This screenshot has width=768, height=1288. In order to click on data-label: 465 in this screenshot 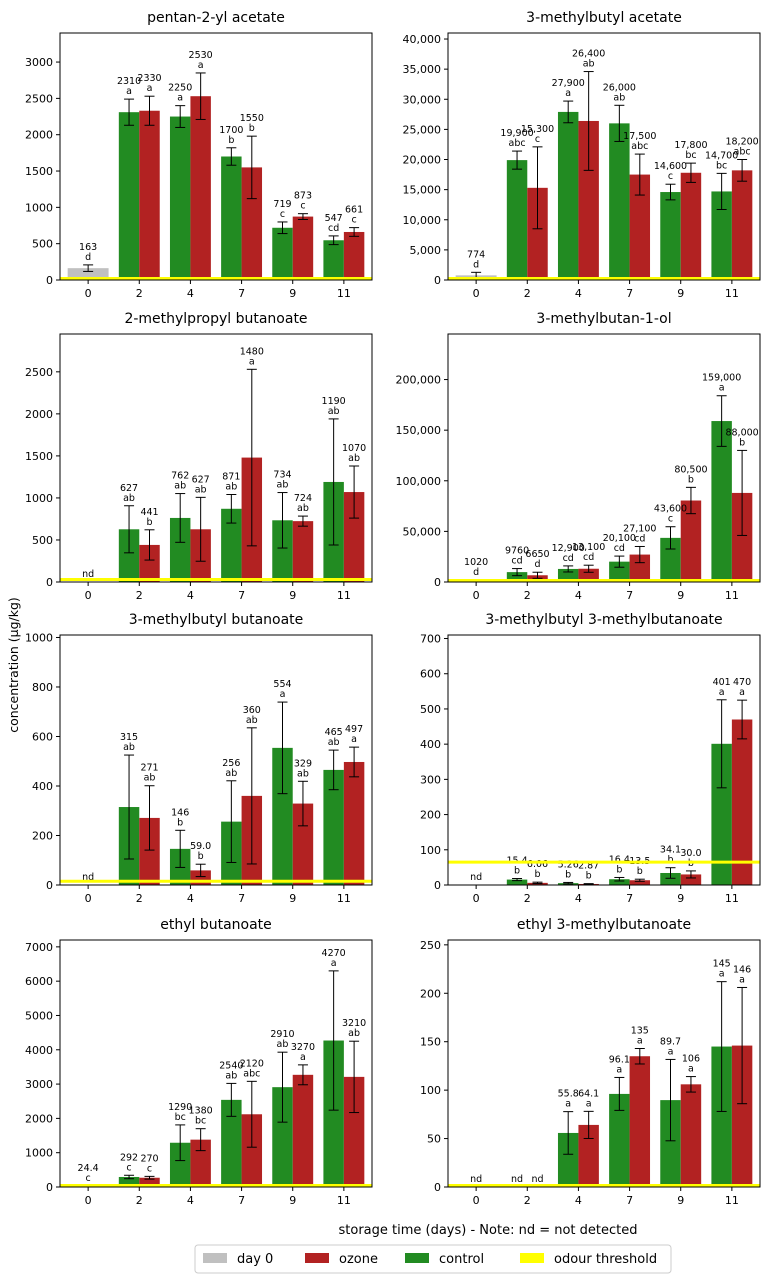, I will do `click(334, 732)`.